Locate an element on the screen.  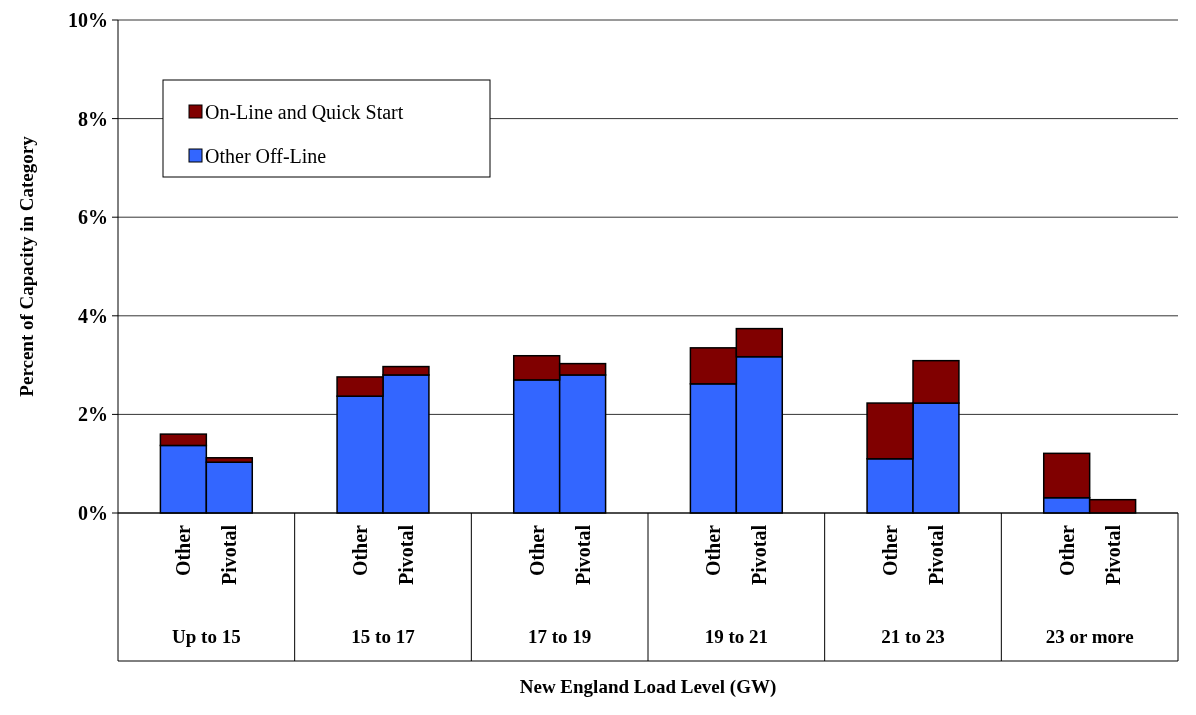
text: 15 to 17 is located at coordinates (383, 636).